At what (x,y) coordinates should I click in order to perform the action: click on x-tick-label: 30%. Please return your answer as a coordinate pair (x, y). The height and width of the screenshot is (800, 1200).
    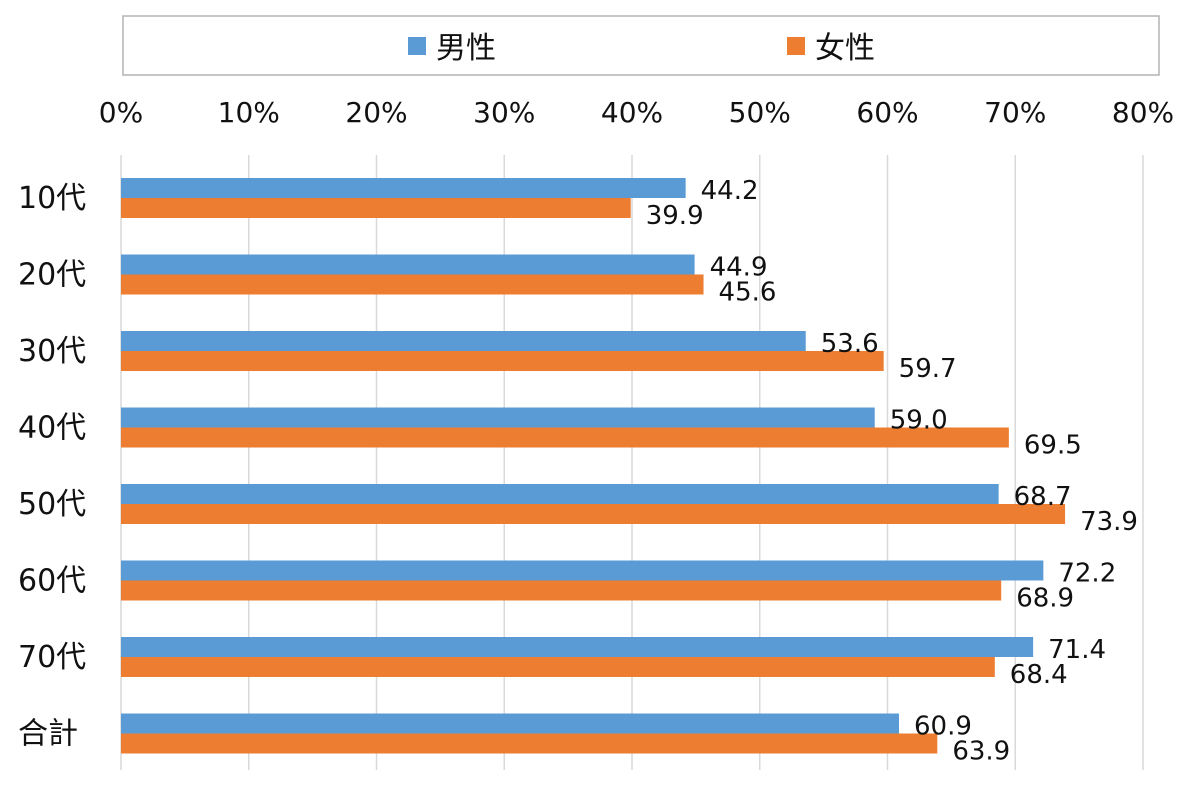
    Looking at the image, I should click on (504, 112).